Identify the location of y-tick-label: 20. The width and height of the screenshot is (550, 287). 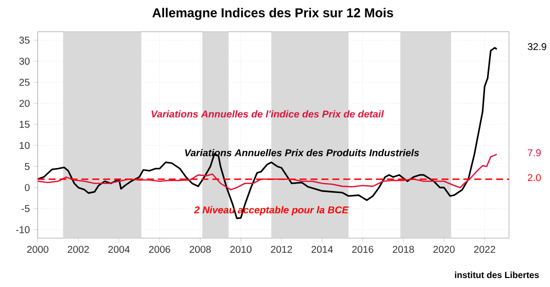
(24, 103).